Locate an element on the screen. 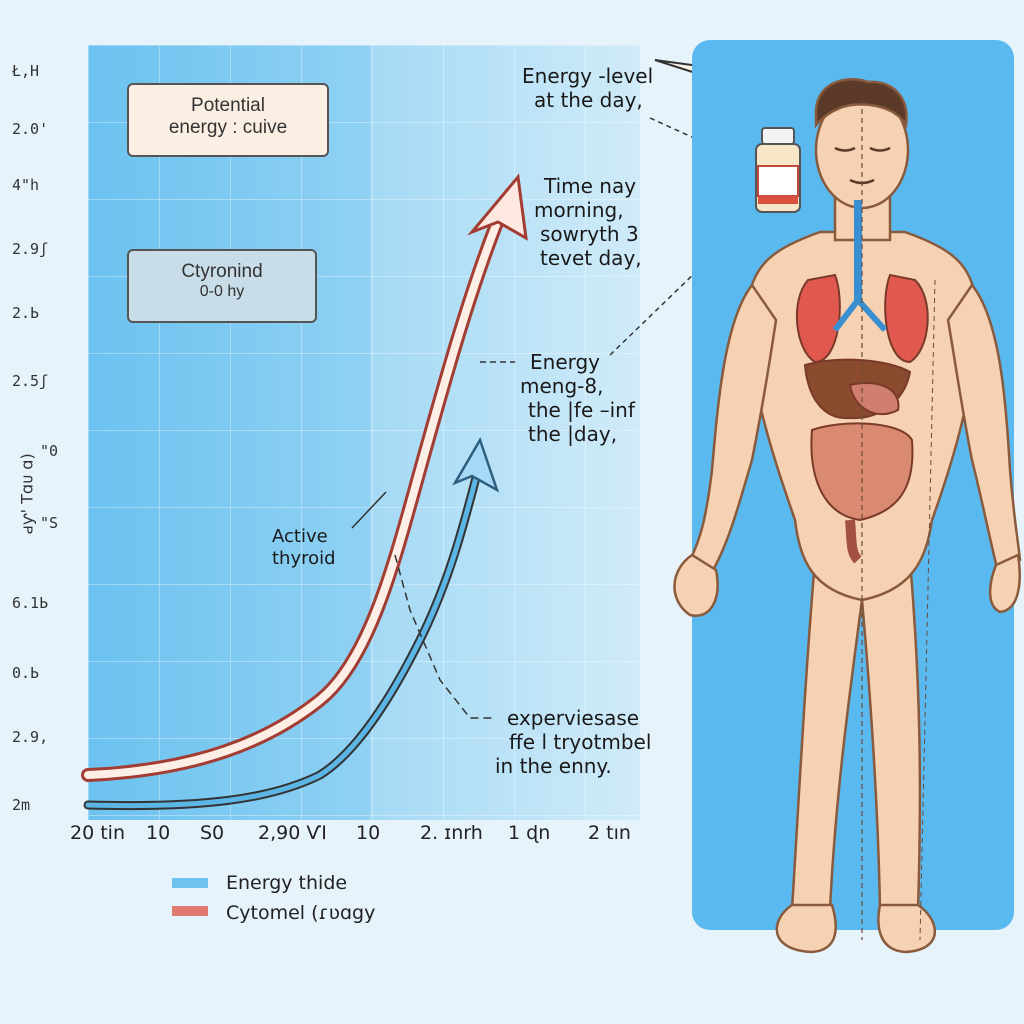 The width and height of the screenshot is (1024, 1024). y-tick-label: "0 is located at coordinates (49, 451).